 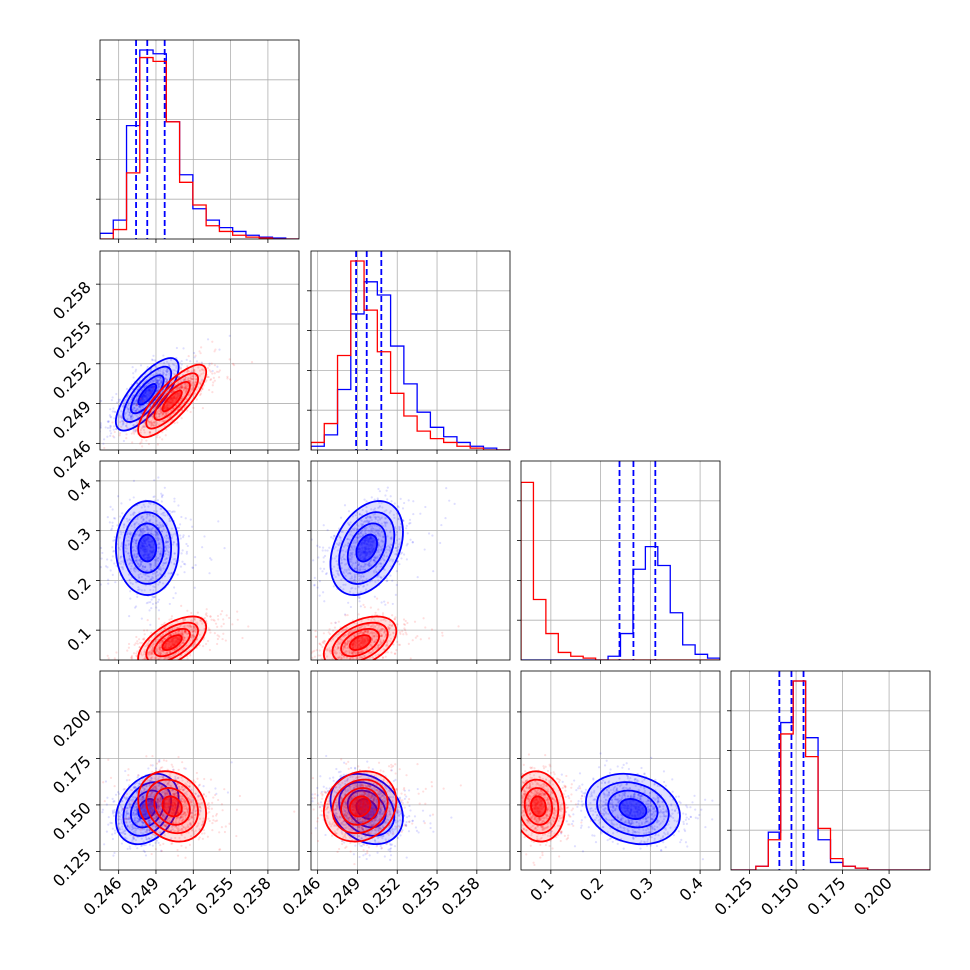 What do you see at coordinates (181, 566) in the screenshot?
I see `panel-2-0: 0.10.20.30.4` at bounding box center [181, 566].